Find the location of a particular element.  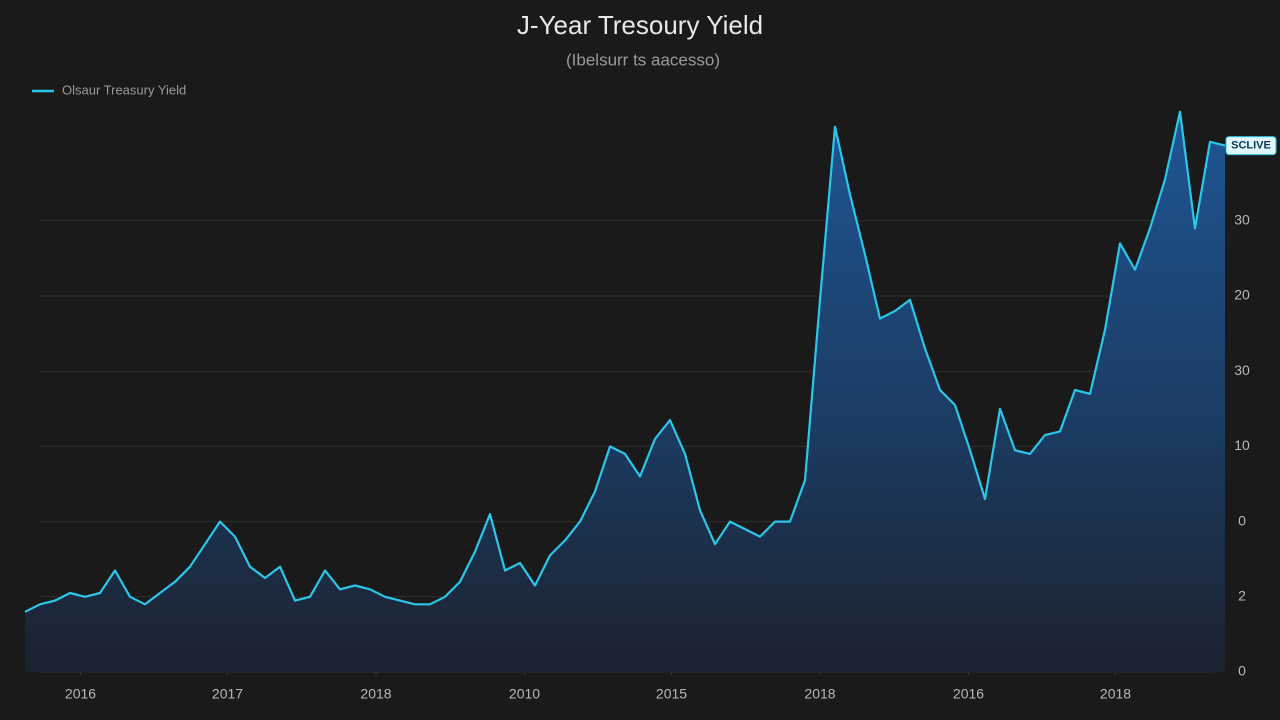

y-tick-label: 2 is located at coordinates (1242, 596).